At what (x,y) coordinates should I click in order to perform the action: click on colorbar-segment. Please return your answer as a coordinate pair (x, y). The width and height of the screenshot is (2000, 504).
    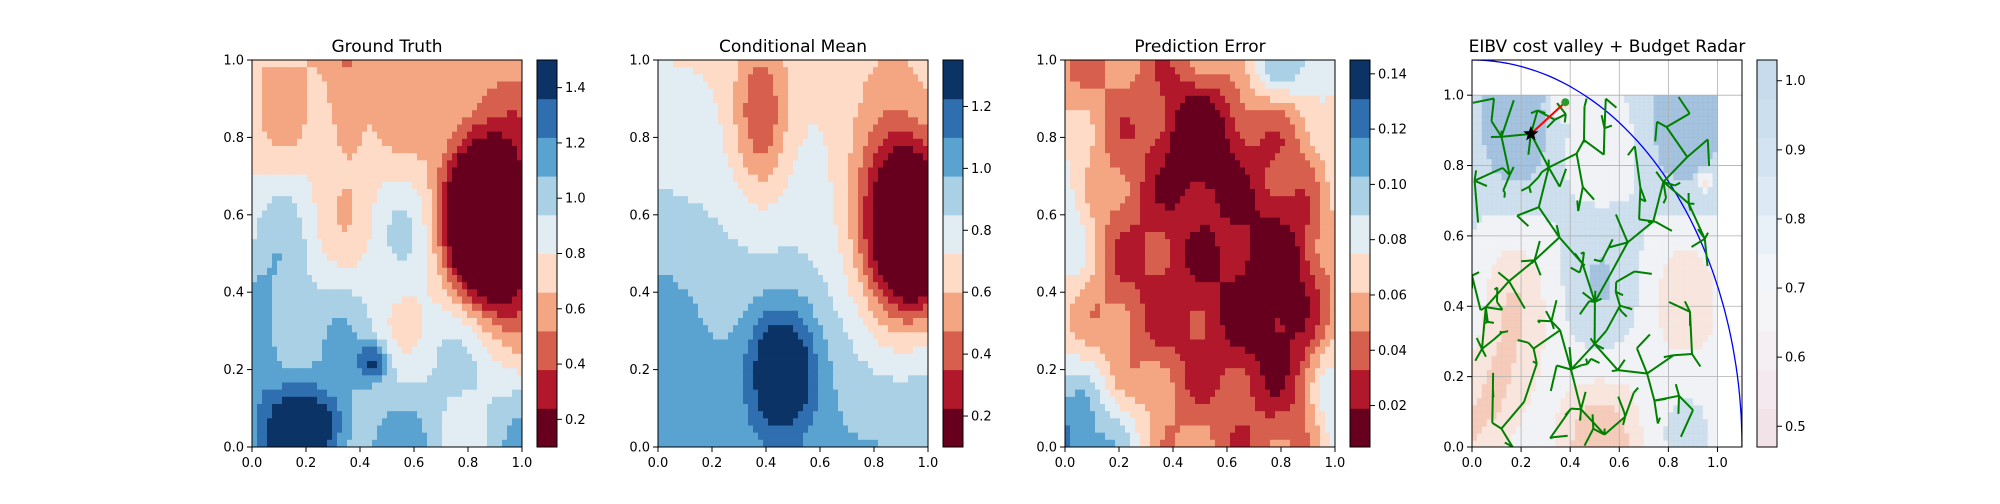
    Looking at the image, I should click on (547, 79).